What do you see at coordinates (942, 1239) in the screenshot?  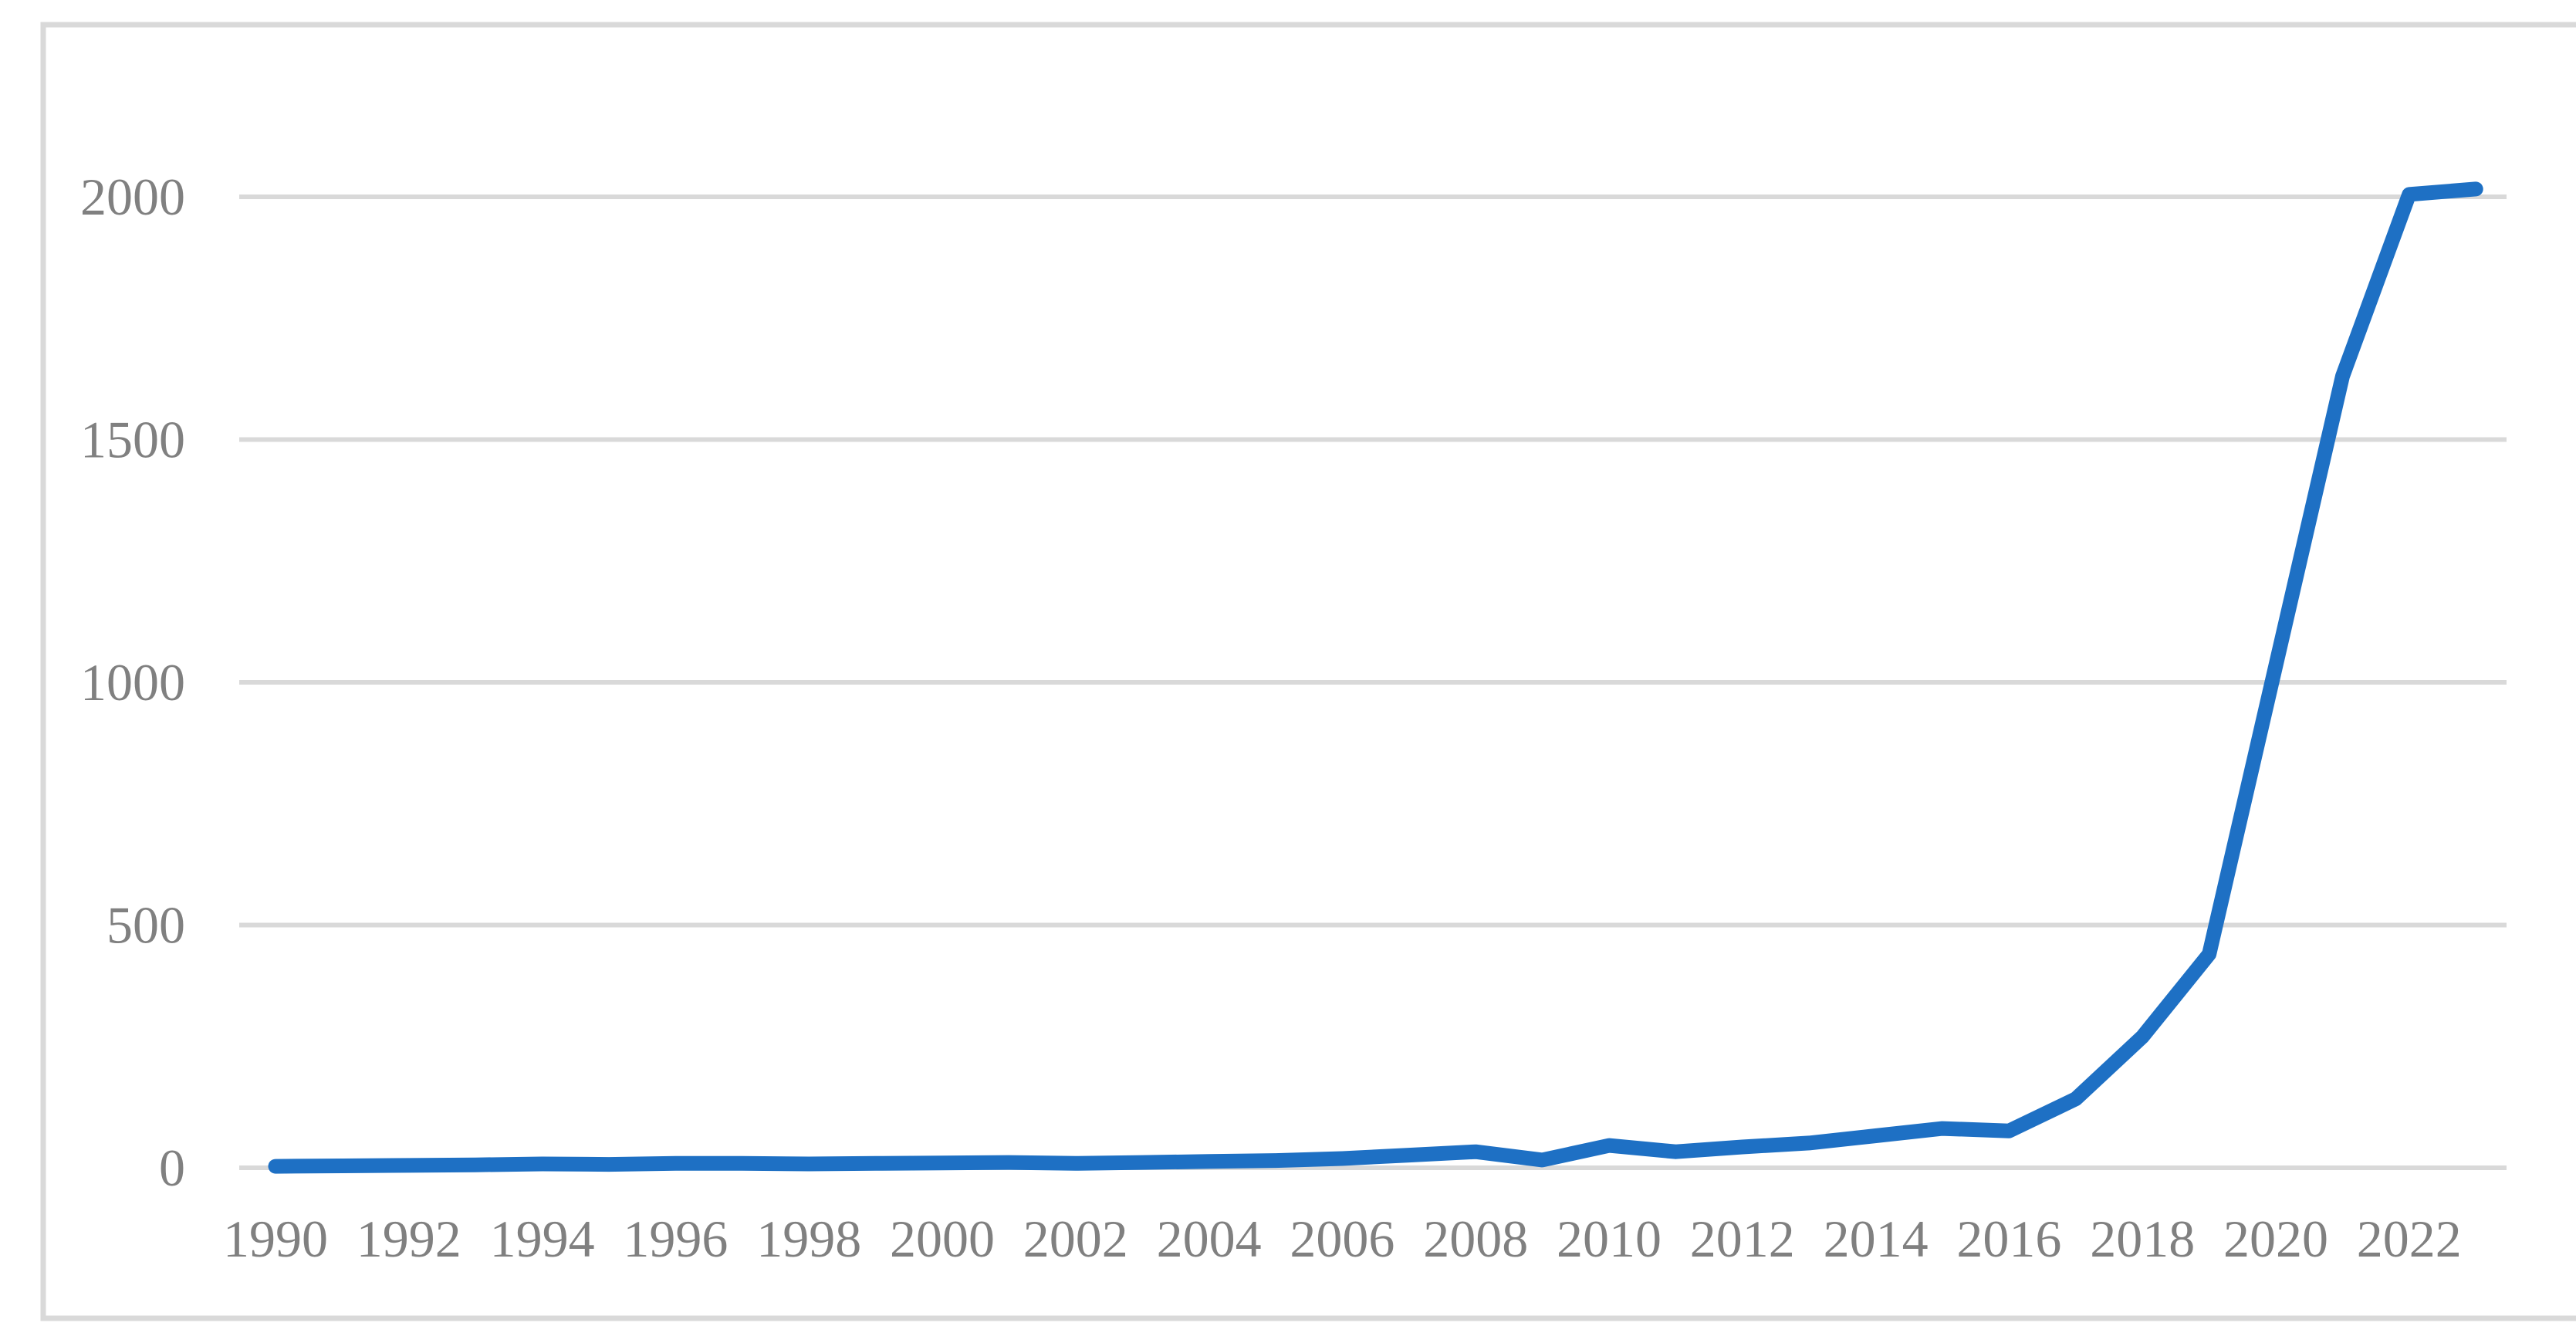 I see `x-tick-label: 2000` at bounding box center [942, 1239].